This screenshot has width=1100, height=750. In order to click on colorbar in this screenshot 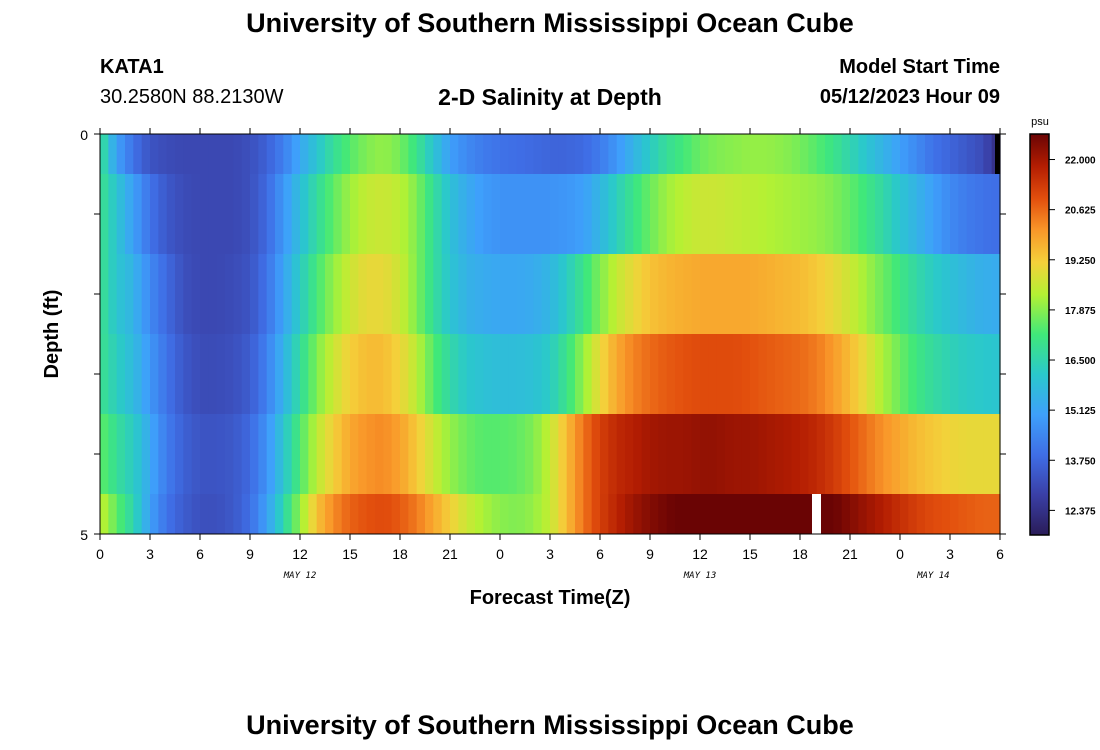, I will do `click(1039, 334)`.